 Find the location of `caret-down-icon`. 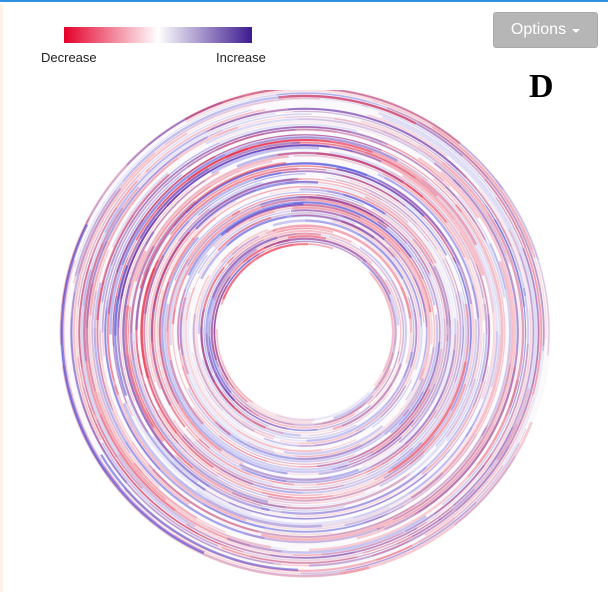

caret-down-icon is located at coordinates (576, 31).